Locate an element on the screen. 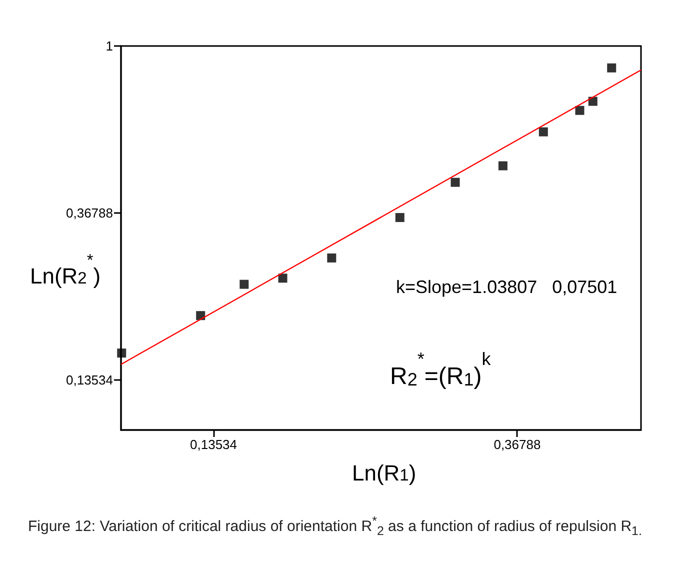 Image resolution: width=677 pixels, height=567 pixels. y-tick-label: 1 is located at coordinates (109, 46).